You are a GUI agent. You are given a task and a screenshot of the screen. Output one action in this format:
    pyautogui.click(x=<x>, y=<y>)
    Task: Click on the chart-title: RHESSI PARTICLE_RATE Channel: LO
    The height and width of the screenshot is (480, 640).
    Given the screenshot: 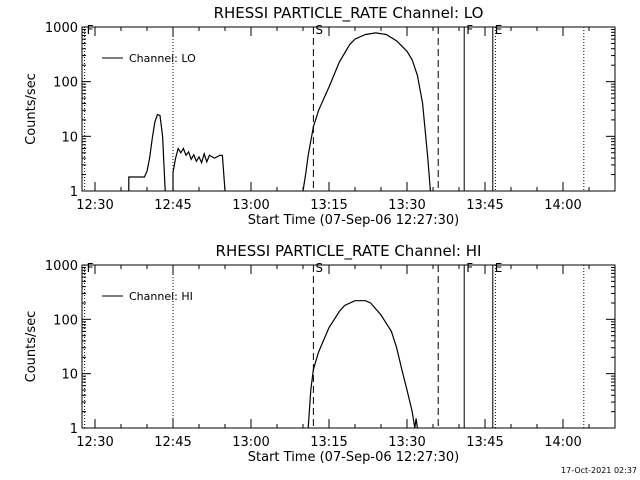 What is the action you would take?
    pyautogui.click(x=349, y=13)
    